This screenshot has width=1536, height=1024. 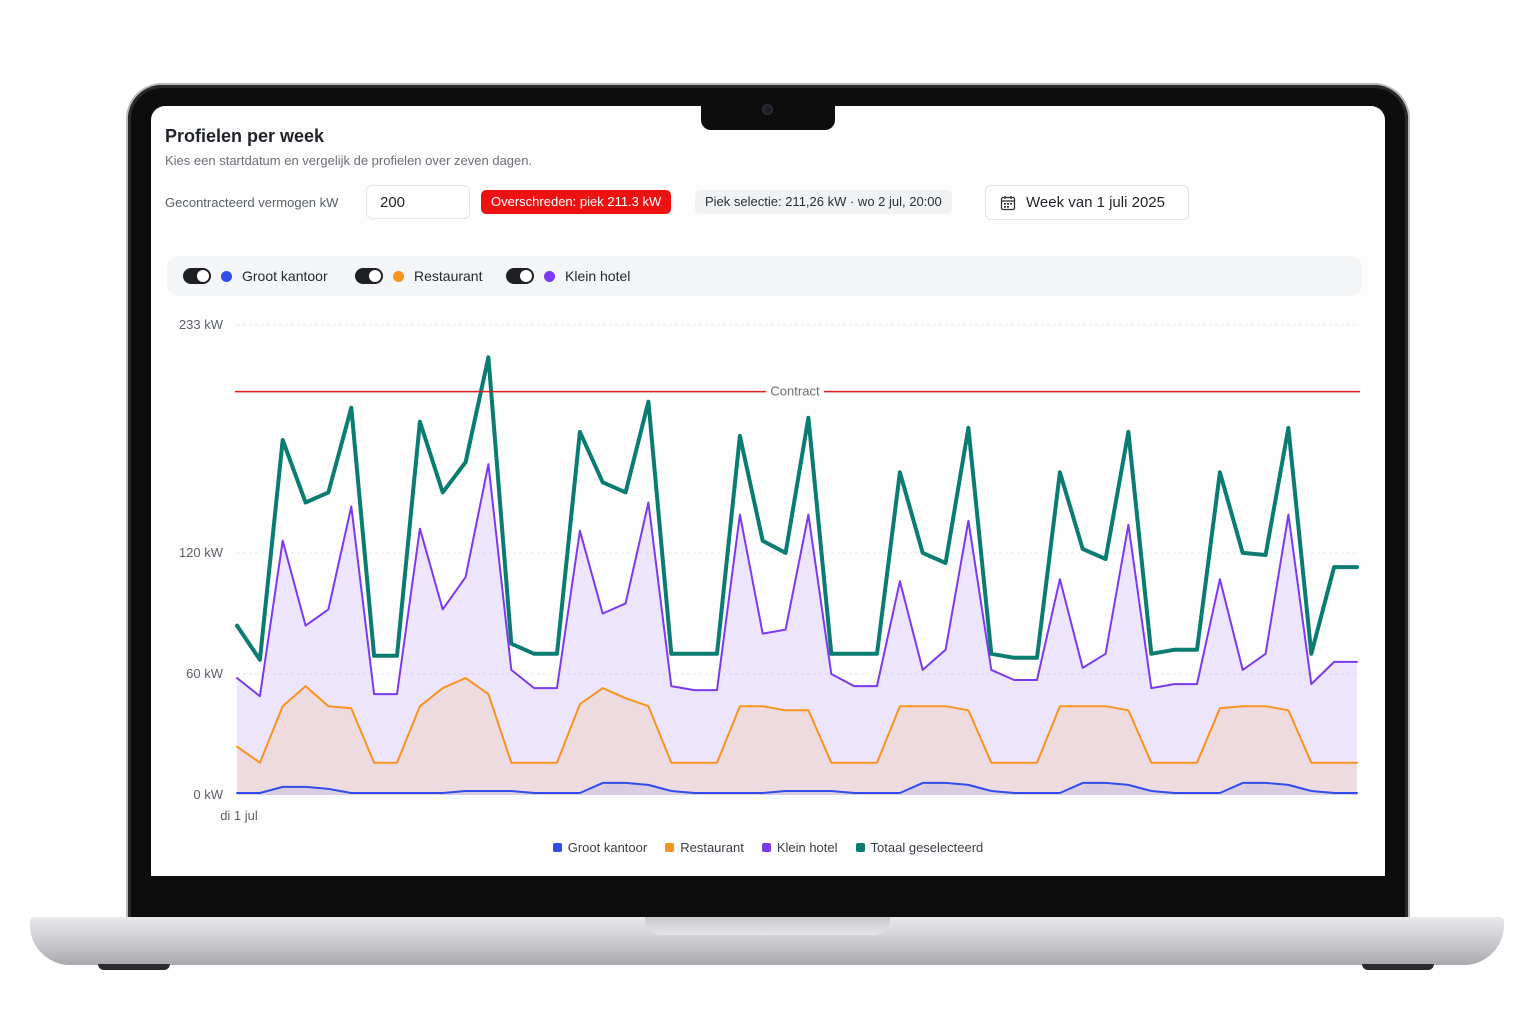 I want to click on y-tick-label: 0 kW, so click(x=208, y=794).